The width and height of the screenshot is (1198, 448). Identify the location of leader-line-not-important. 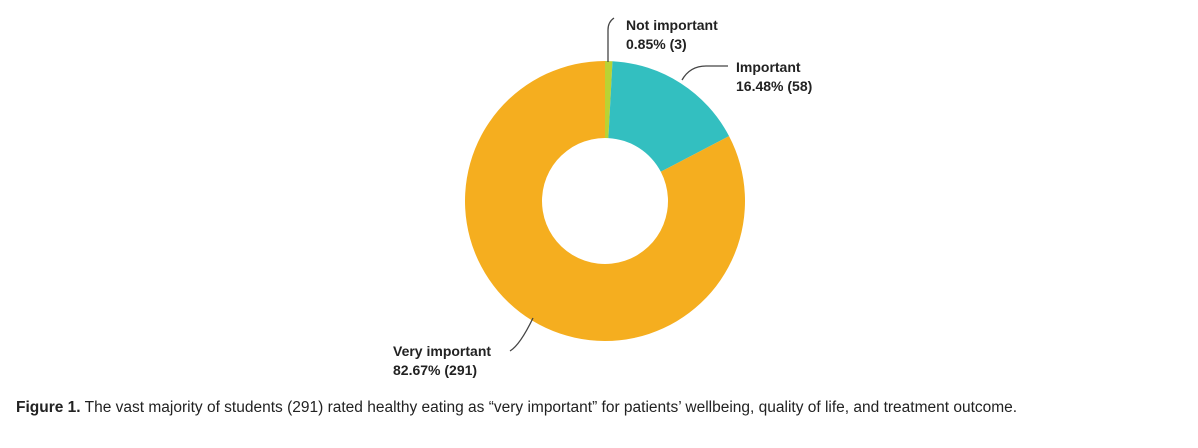
(611, 39).